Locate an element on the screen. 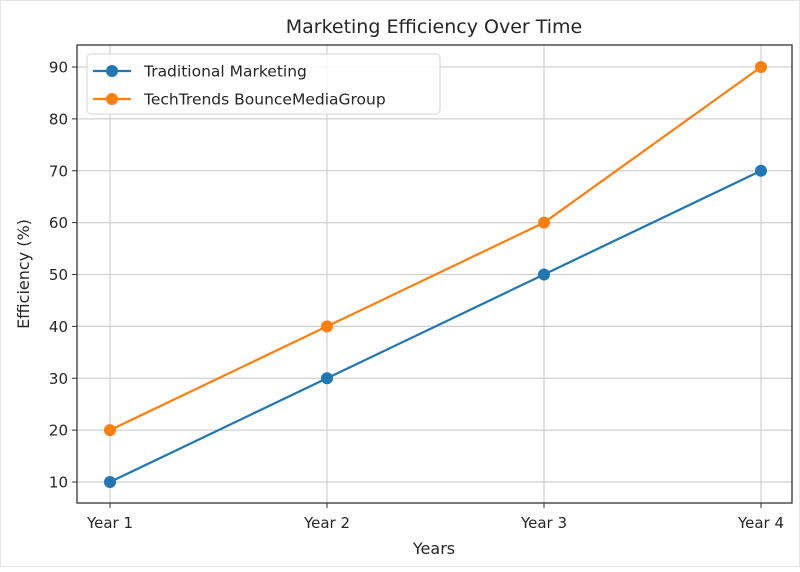  y-tick-label: 20 is located at coordinates (58, 431).